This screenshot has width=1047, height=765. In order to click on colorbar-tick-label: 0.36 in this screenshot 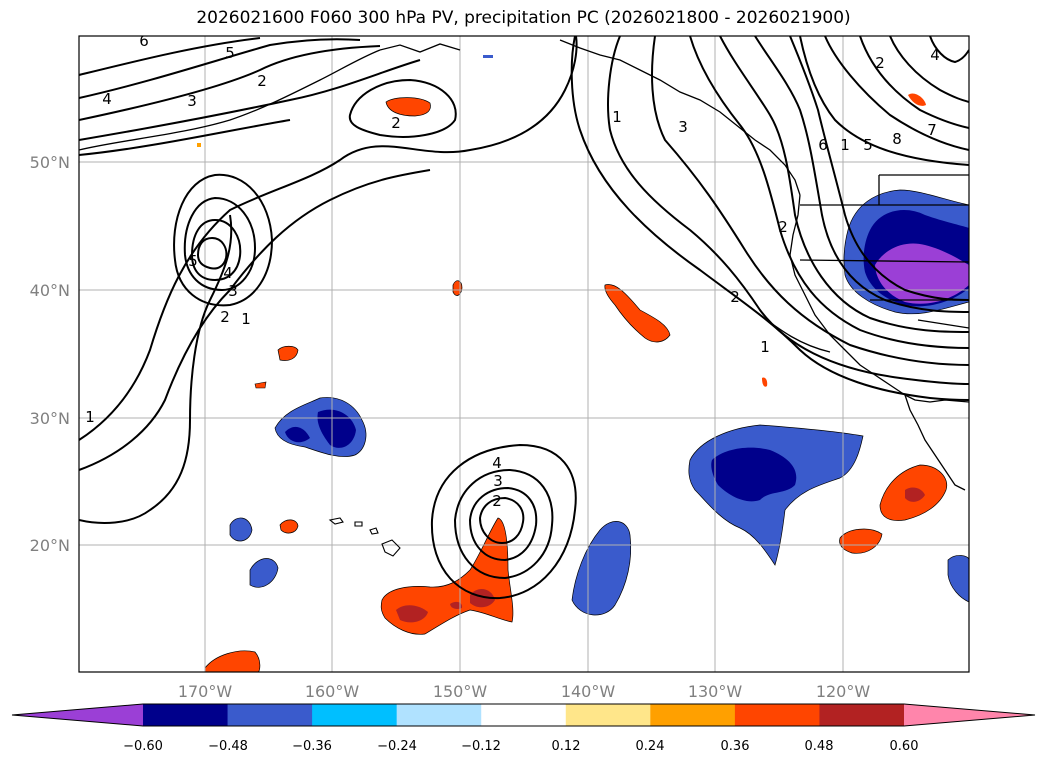, I will do `click(735, 746)`.